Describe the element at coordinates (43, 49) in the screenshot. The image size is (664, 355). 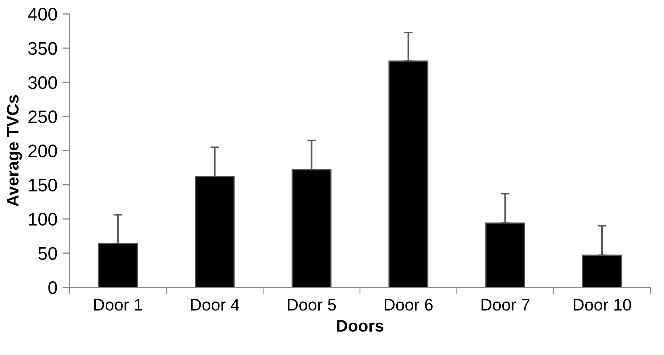
I see `y-tick-label: 350` at that location.